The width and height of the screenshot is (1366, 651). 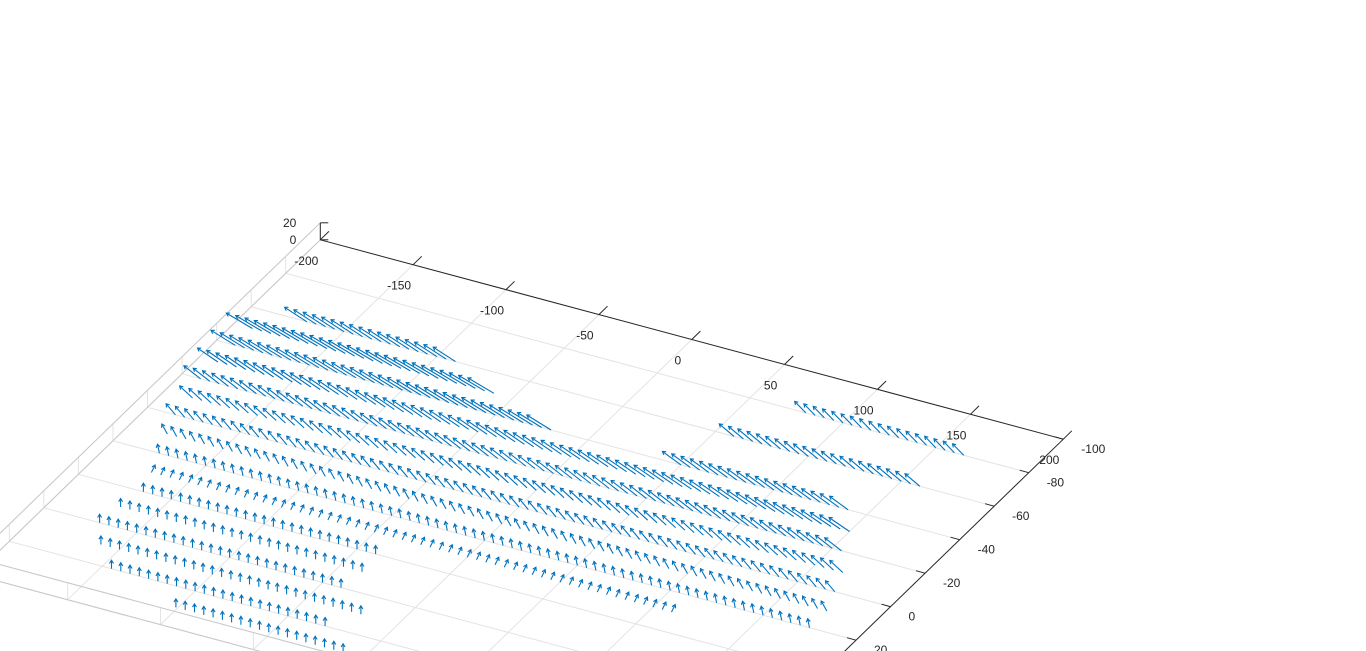 What do you see at coordinates (160, 395) in the screenshot?
I see `x-gridline` at bounding box center [160, 395].